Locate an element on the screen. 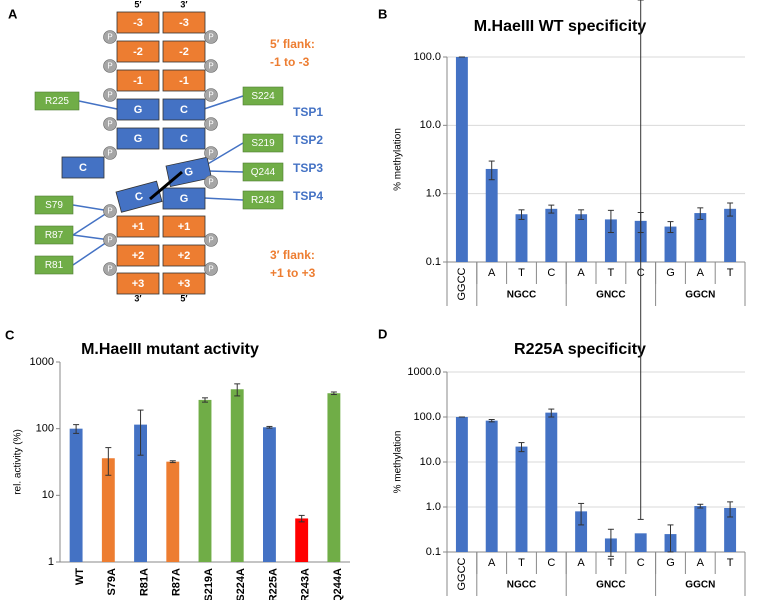 The width and height of the screenshot is (764, 600). x-tick-label: R225A is located at coordinates (273, 584).